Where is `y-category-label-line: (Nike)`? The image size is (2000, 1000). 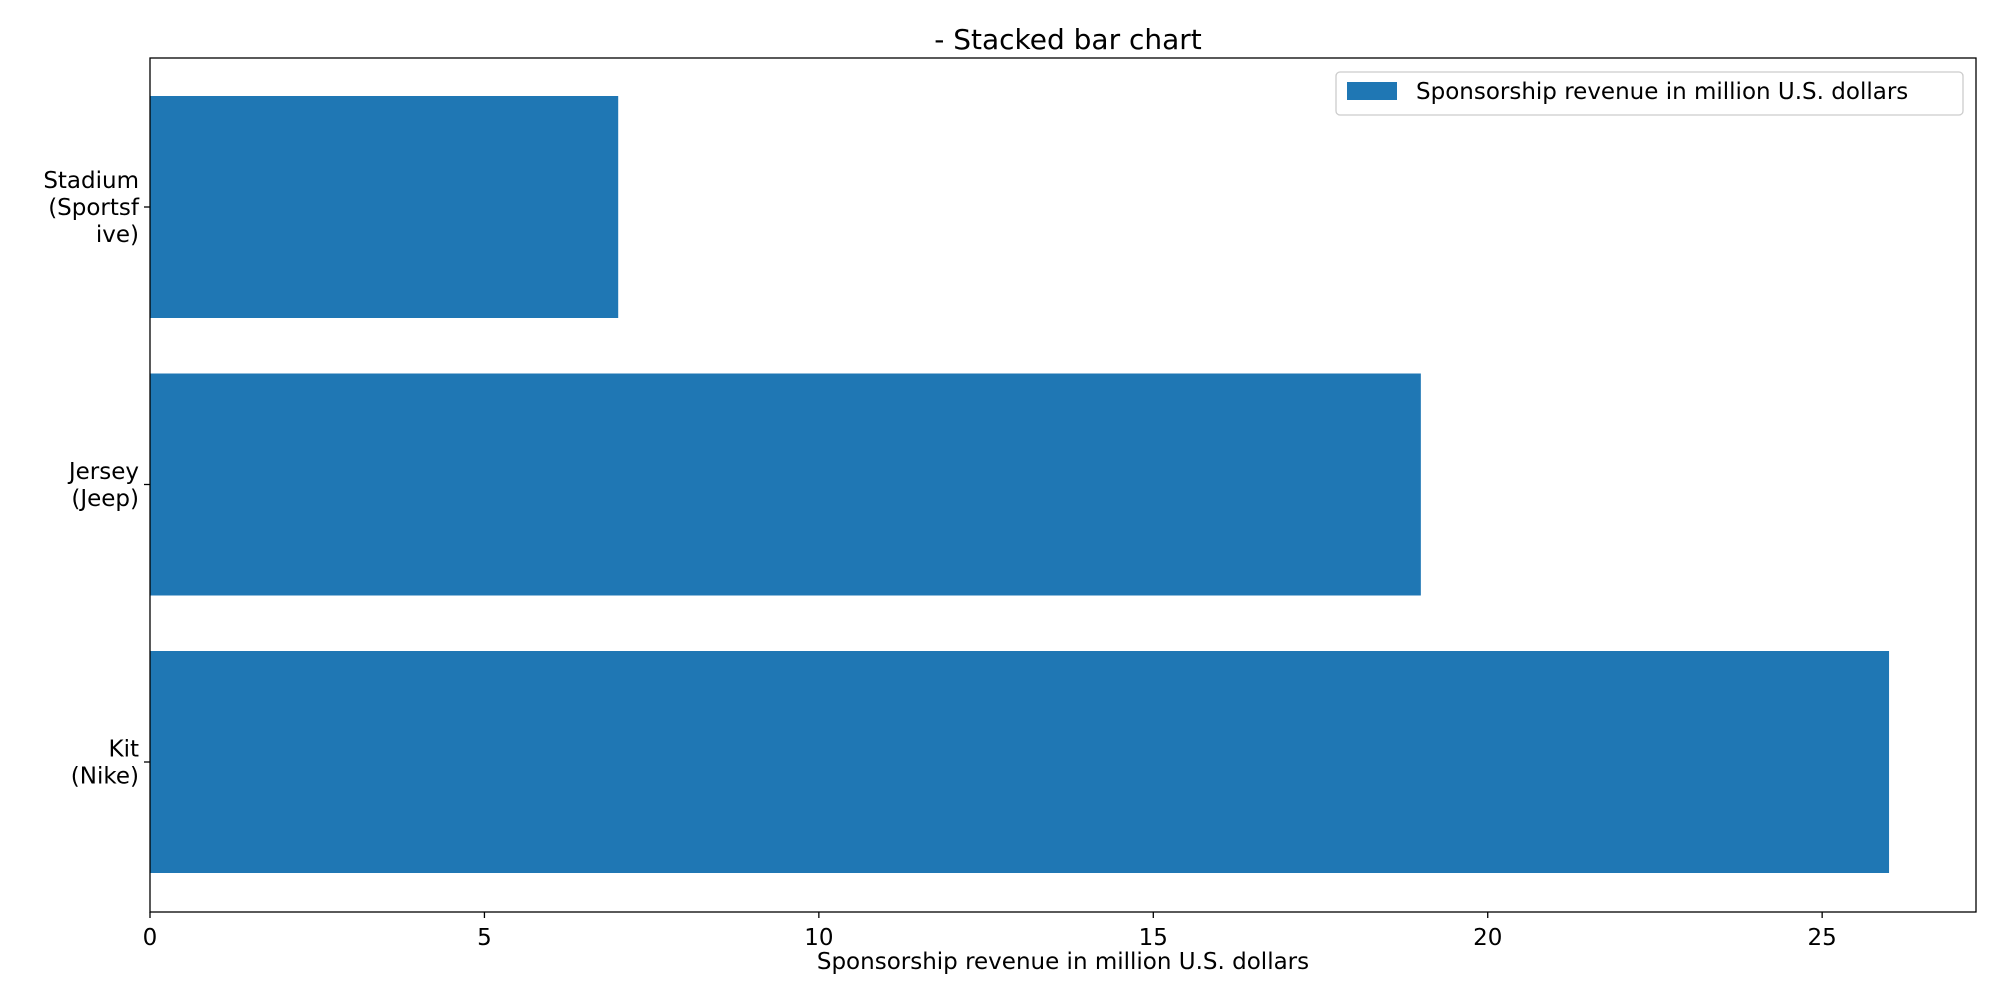
y-category-label-line: (Nike) is located at coordinates (105, 777).